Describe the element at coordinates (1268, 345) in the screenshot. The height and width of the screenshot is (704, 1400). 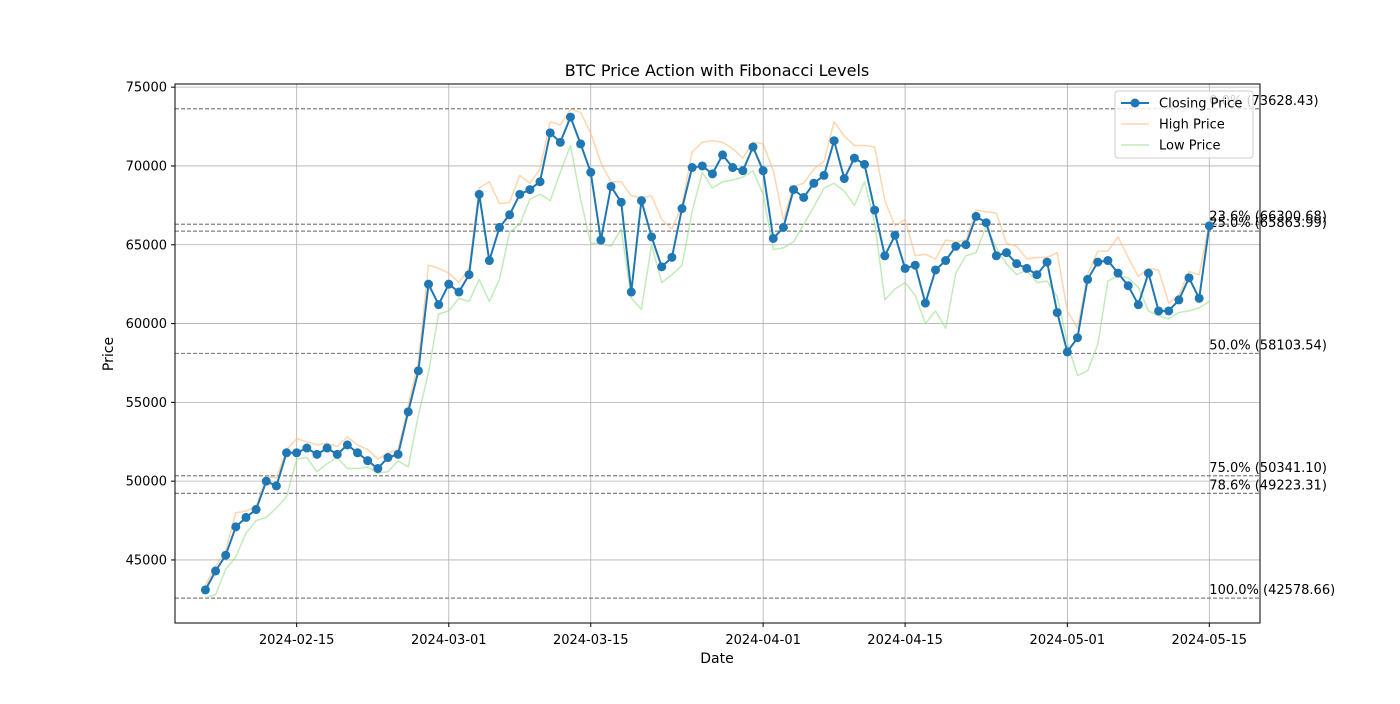
I see `fib-level-label: 50.0% (58103.54)` at that location.